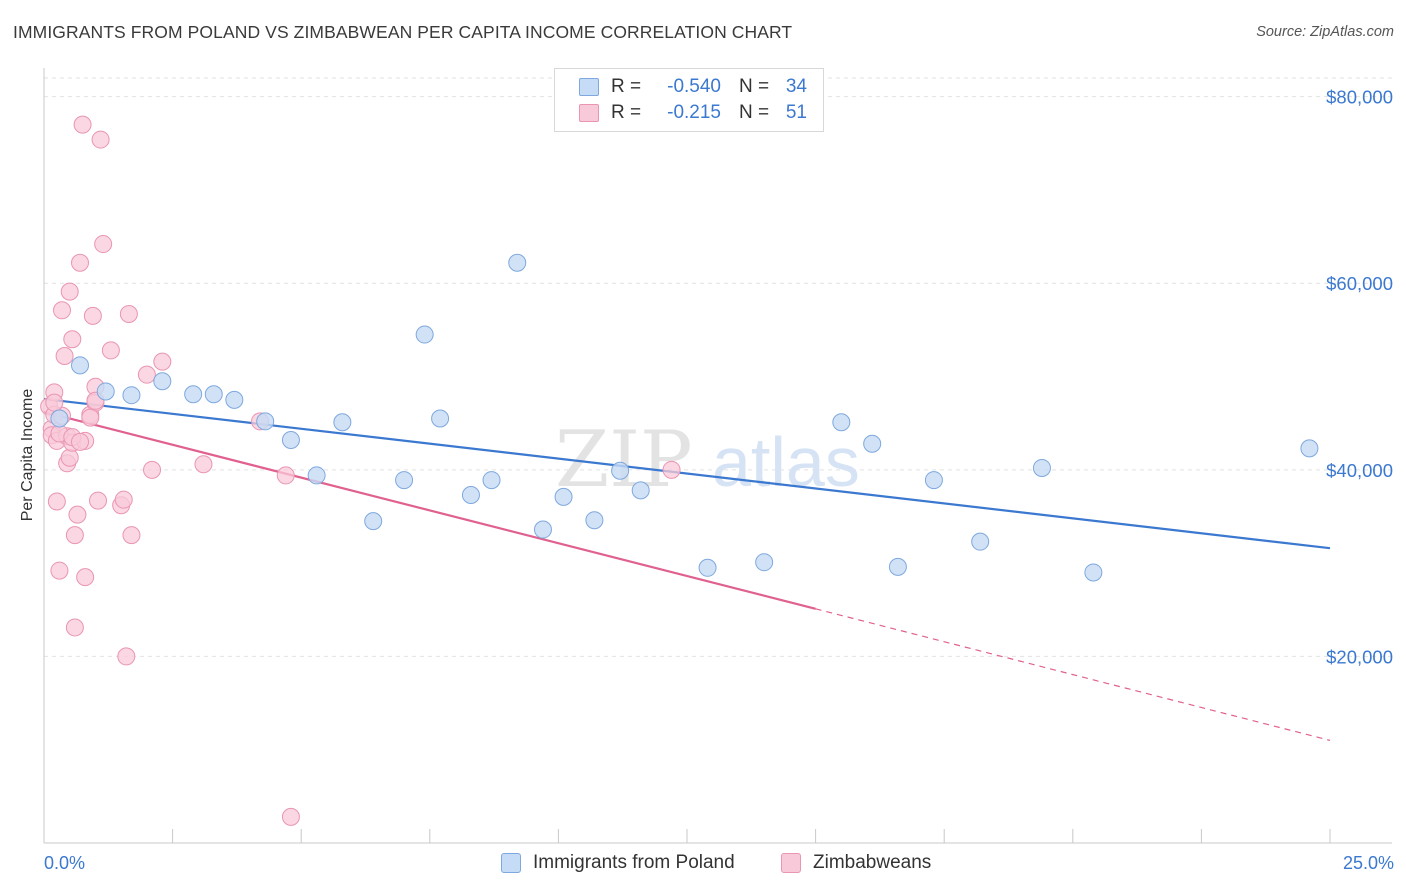 This screenshot has width=1406, height=892. I want to click on x-tick-label-min: 0.0%, so click(65, 863).